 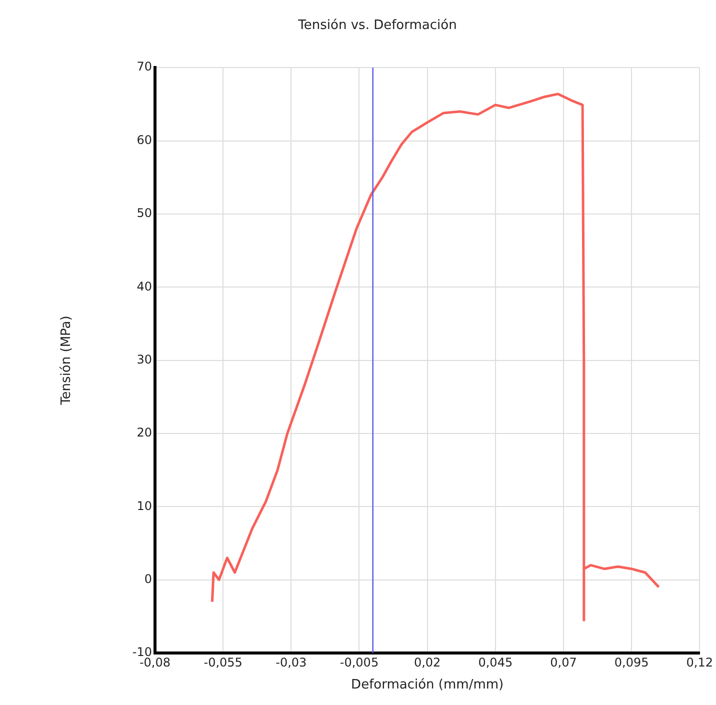 I want to click on y-tick-label: 50, so click(x=144, y=213).